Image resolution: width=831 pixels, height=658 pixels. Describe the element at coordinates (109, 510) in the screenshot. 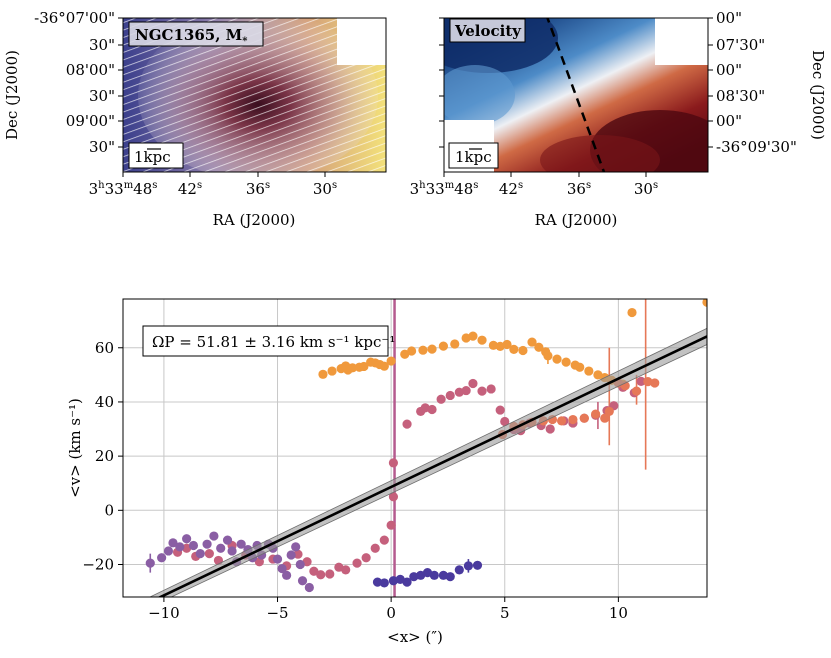

I see `plot-ytick-label: 0` at that location.